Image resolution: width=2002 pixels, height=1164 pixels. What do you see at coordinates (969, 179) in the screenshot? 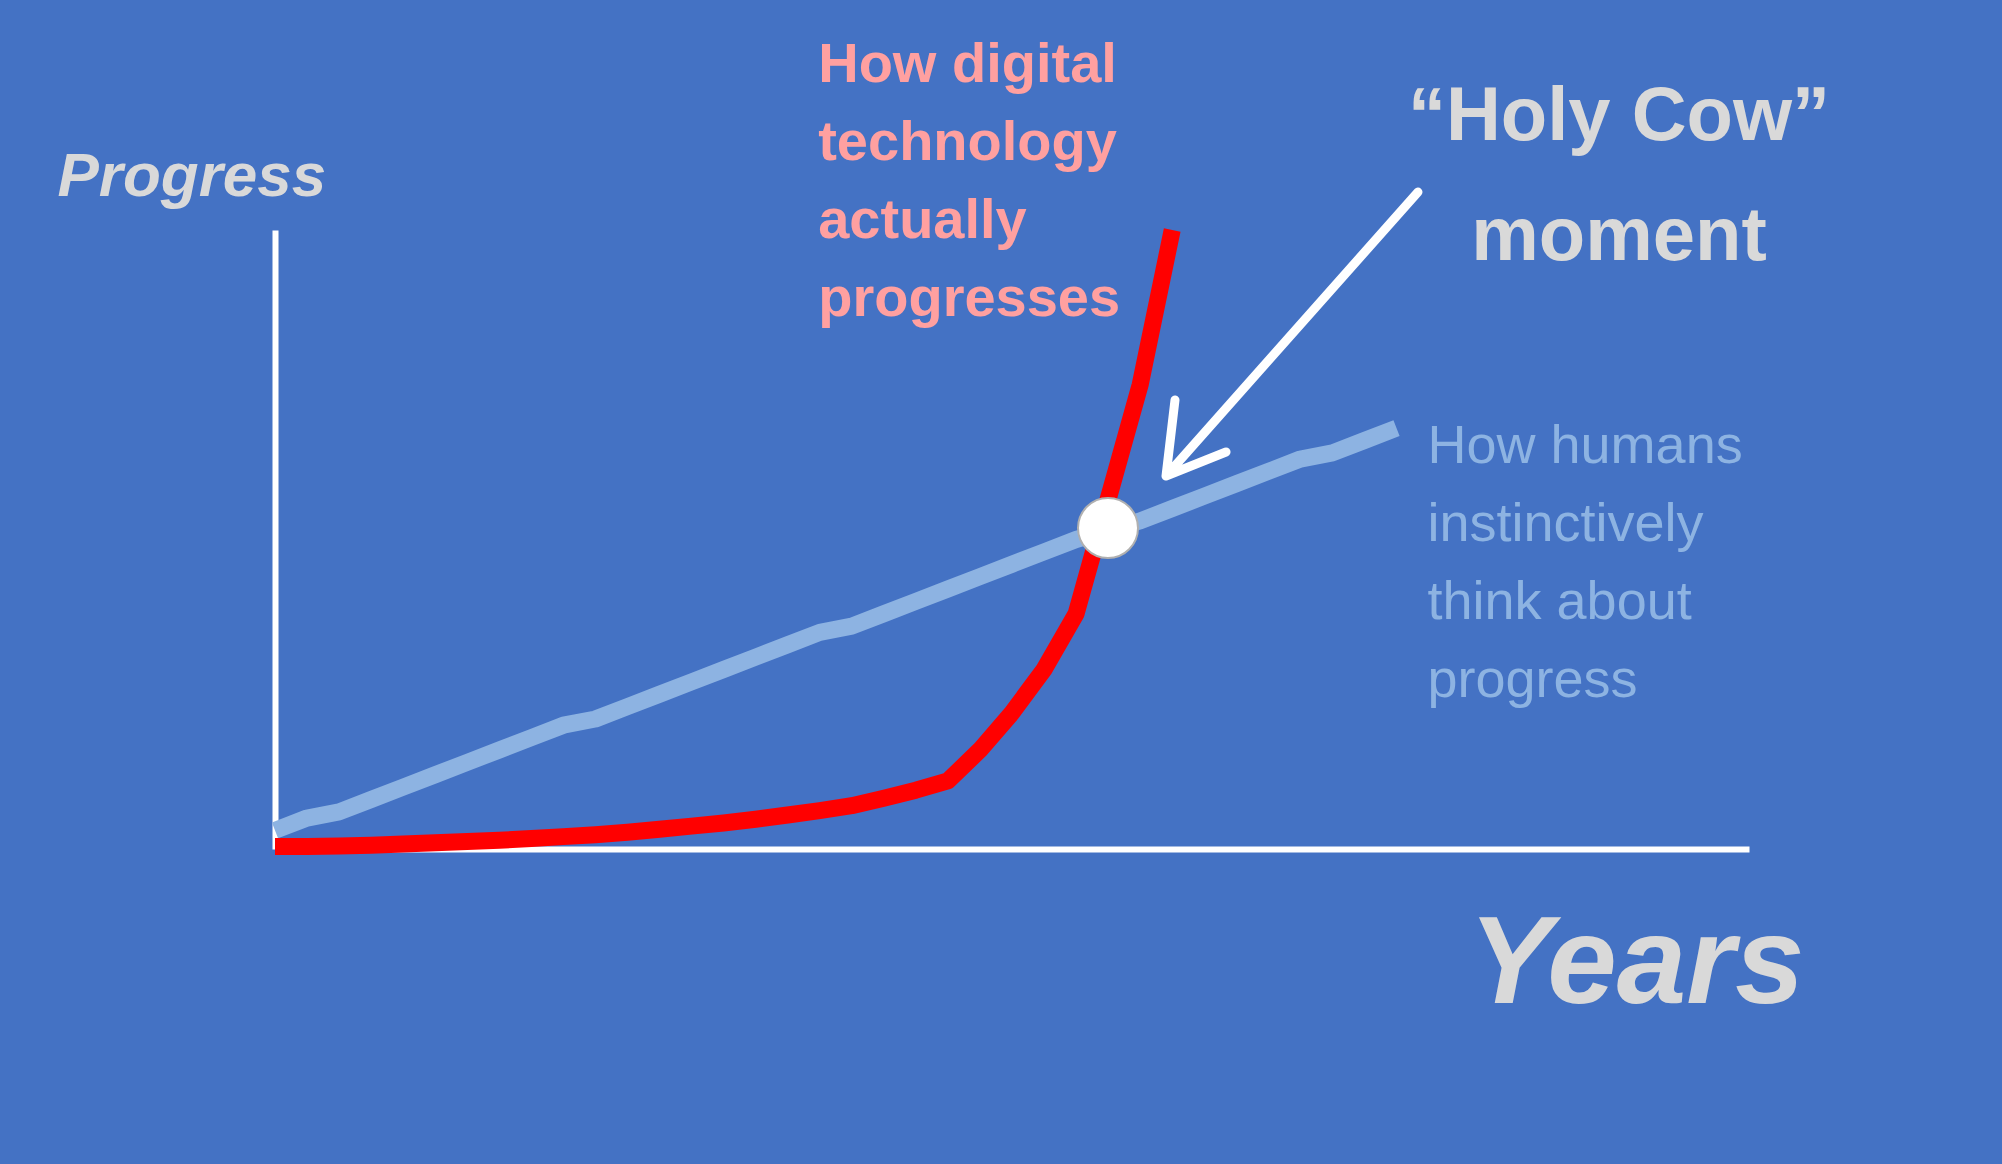
I see `series-label: How digital technology actually progresses` at bounding box center [969, 179].